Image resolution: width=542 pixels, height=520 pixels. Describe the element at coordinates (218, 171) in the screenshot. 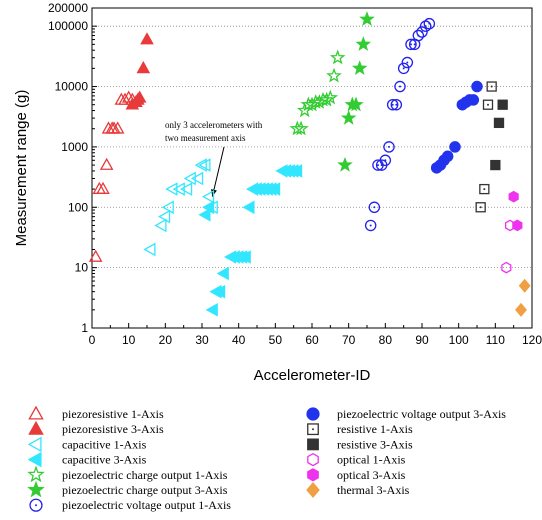

I see `annotation-arrow` at that location.